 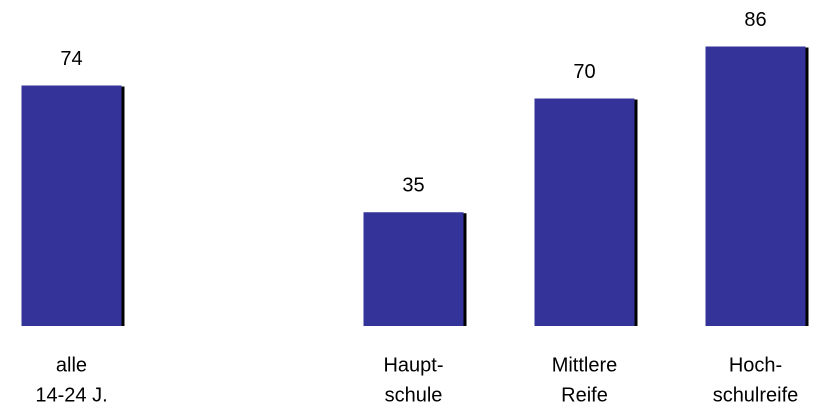 I want to click on value-label: 35, so click(x=413, y=186).